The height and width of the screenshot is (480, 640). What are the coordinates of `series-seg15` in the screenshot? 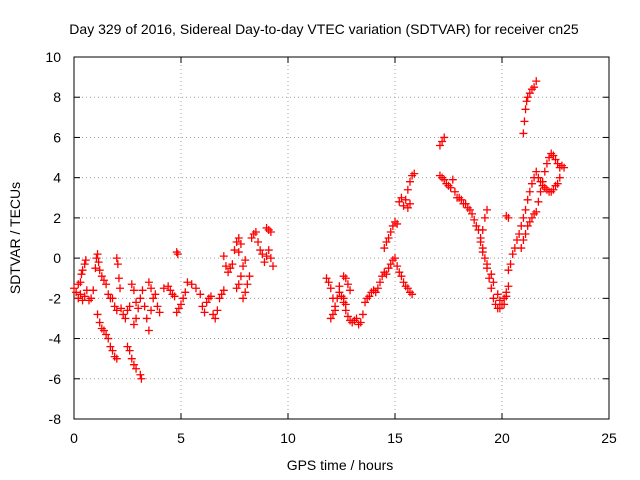 It's located at (399, 211).